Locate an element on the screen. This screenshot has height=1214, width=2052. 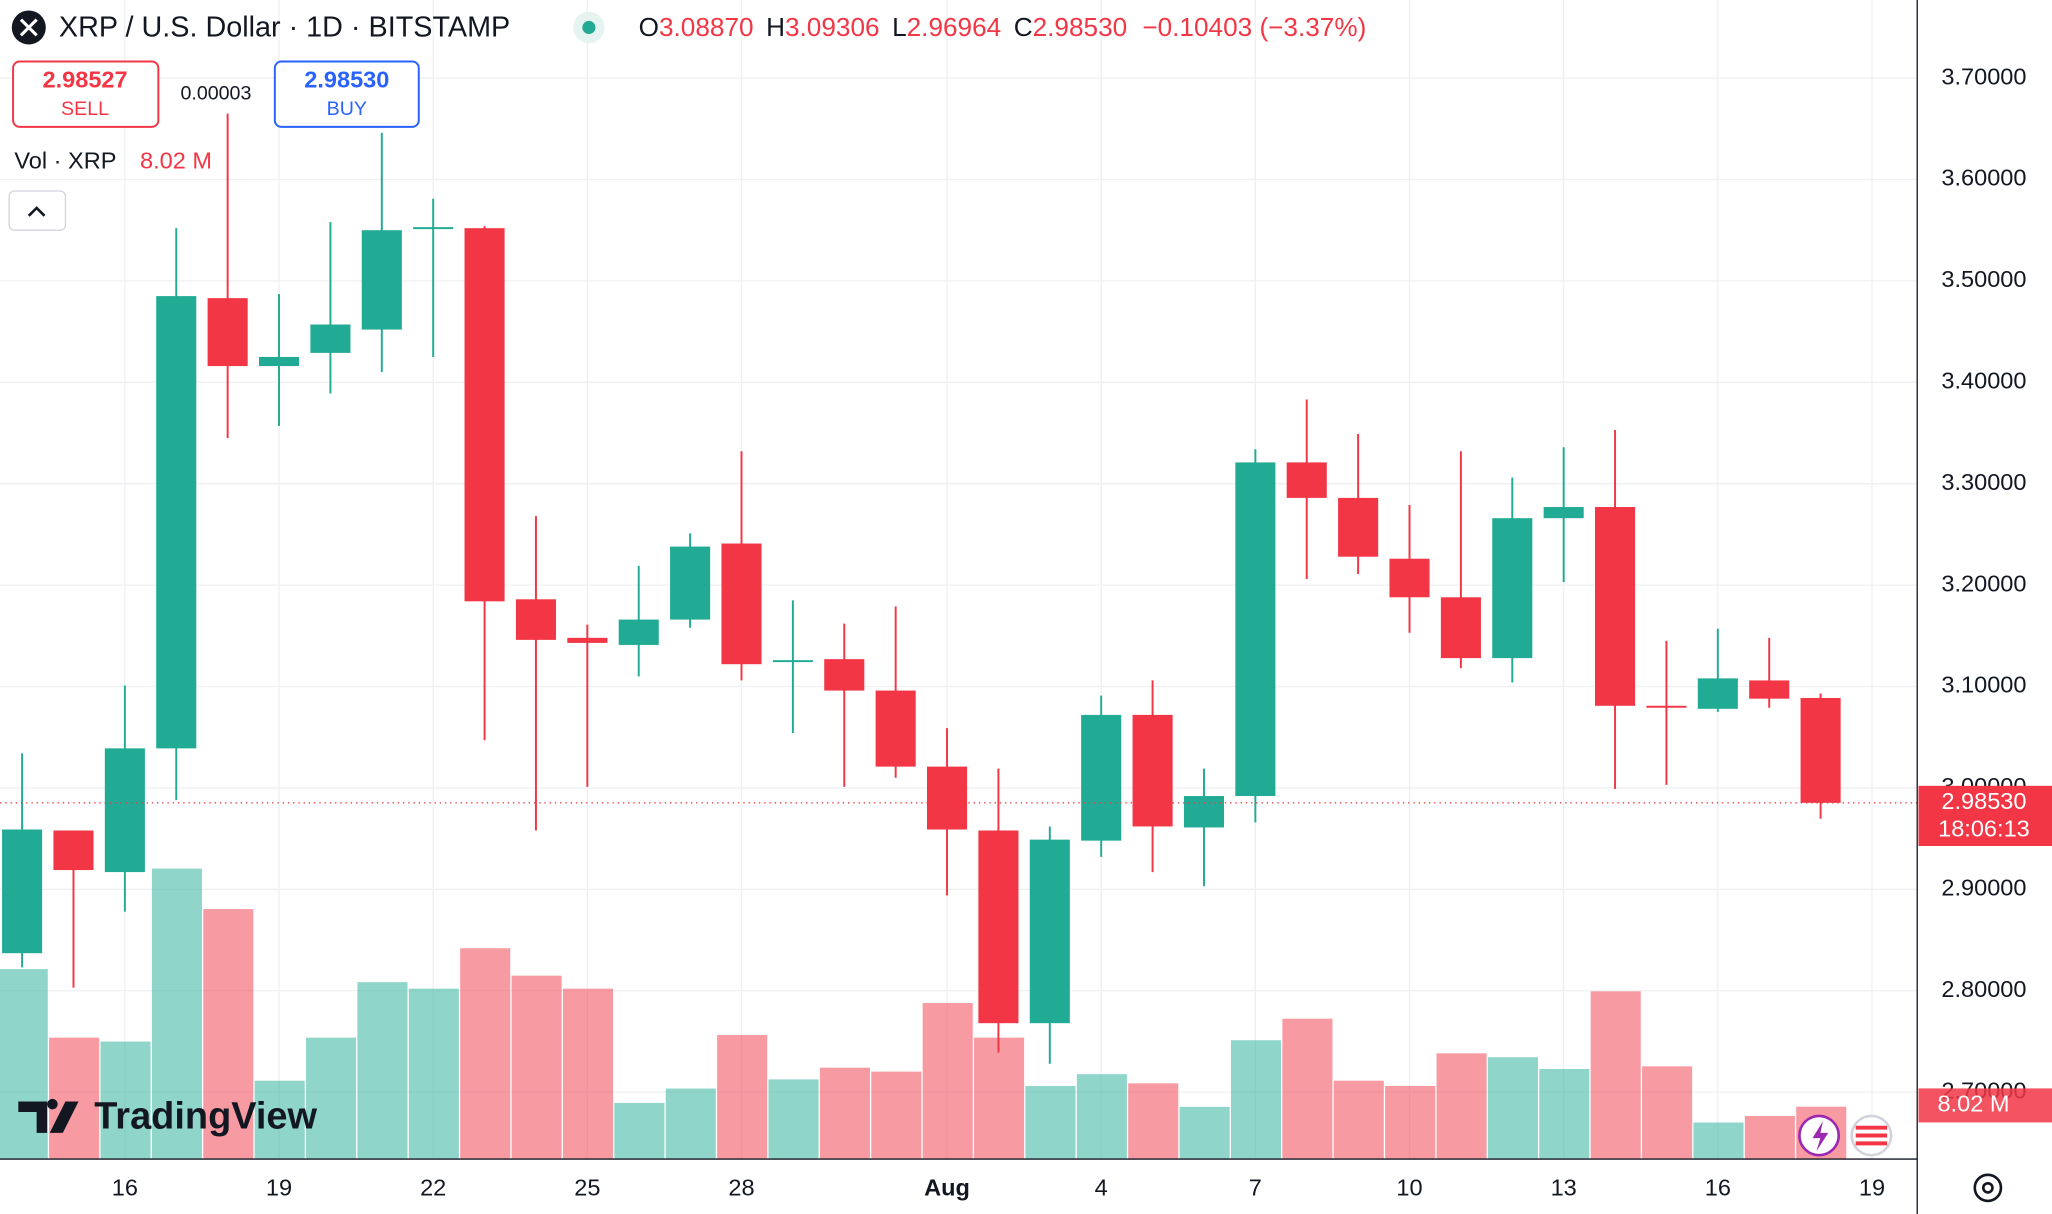
x-tick-label: 16 is located at coordinates (125, 1187).